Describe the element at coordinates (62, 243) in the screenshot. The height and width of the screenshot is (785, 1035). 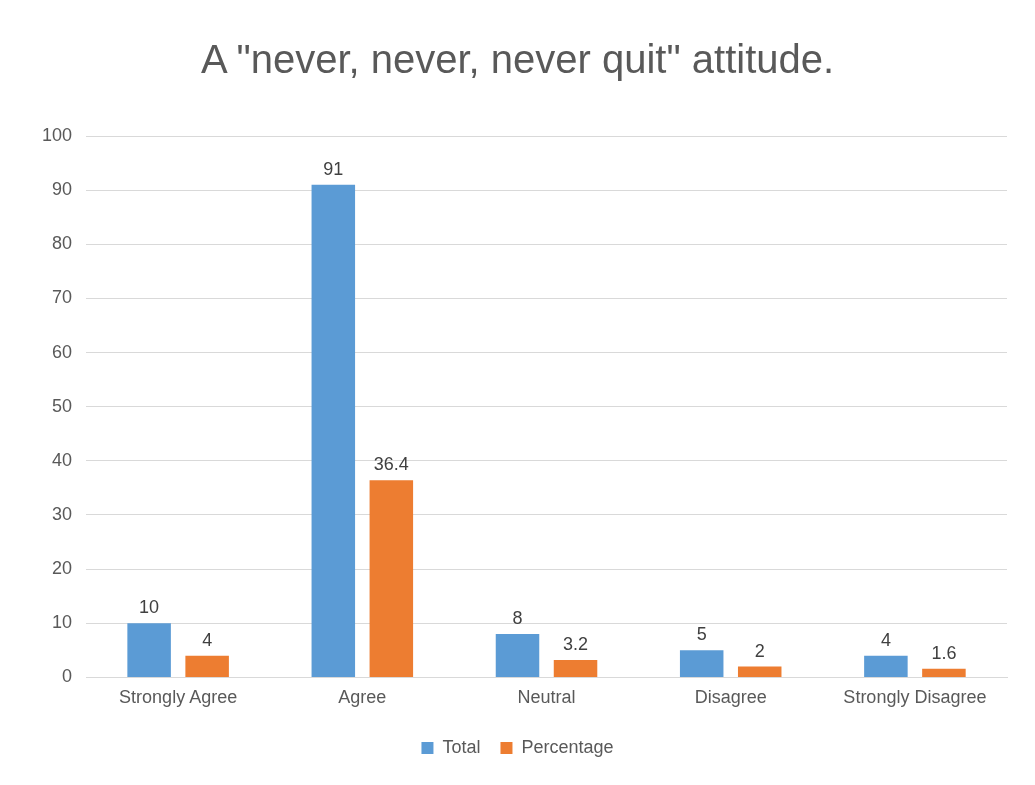
I see `y-tick-label: 80` at that location.